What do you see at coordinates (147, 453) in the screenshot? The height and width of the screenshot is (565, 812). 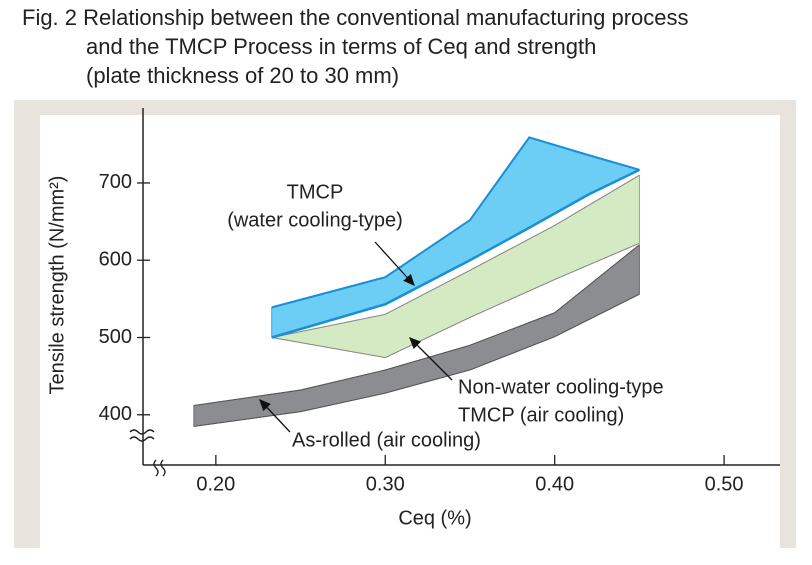 I see `axis-break` at bounding box center [147, 453].